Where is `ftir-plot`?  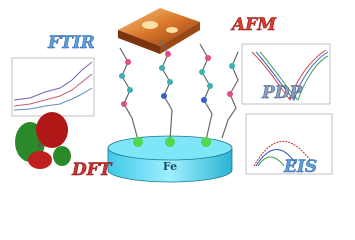 ftir-plot is located at coordinates (53, 87).